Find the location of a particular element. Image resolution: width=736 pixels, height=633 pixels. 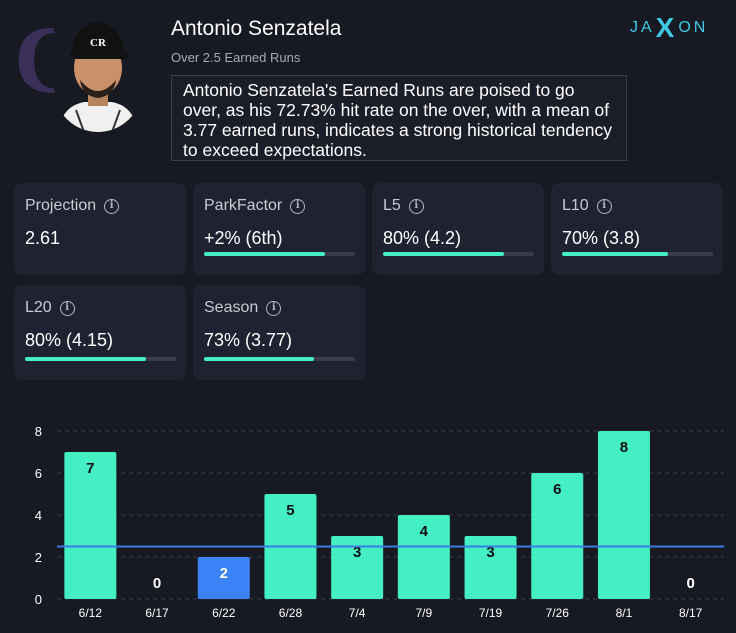

x-tick-label: 6/22 is located at coordinates (224, 613).